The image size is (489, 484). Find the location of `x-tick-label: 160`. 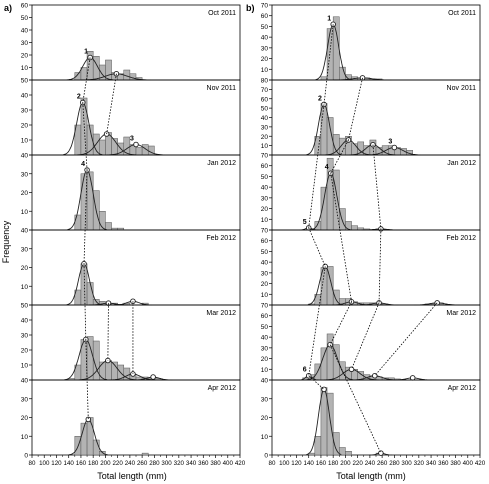

x-tick-label: 160 is located at coordinates (81, 463).